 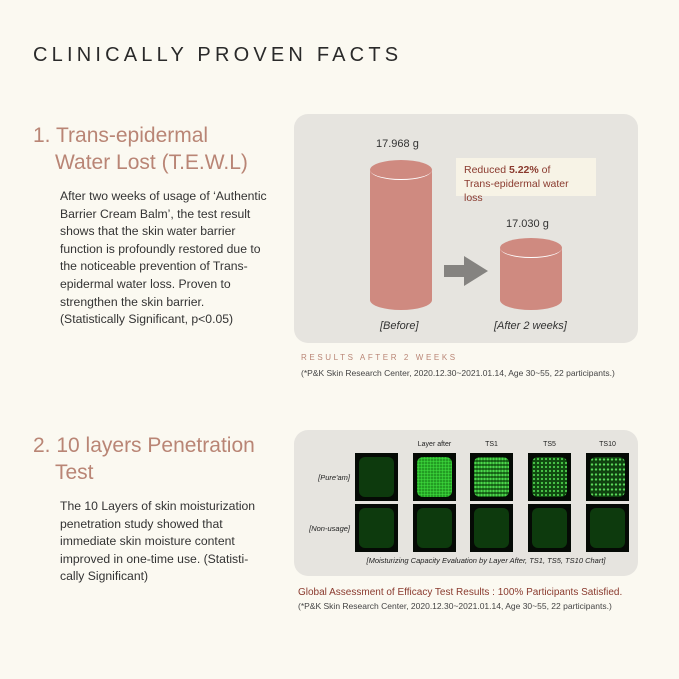 What do you see at coordinates (132, 301) in the screenshot?
I see `body-line: strengthen the skin barrier.` at bounding box center [132, 301].